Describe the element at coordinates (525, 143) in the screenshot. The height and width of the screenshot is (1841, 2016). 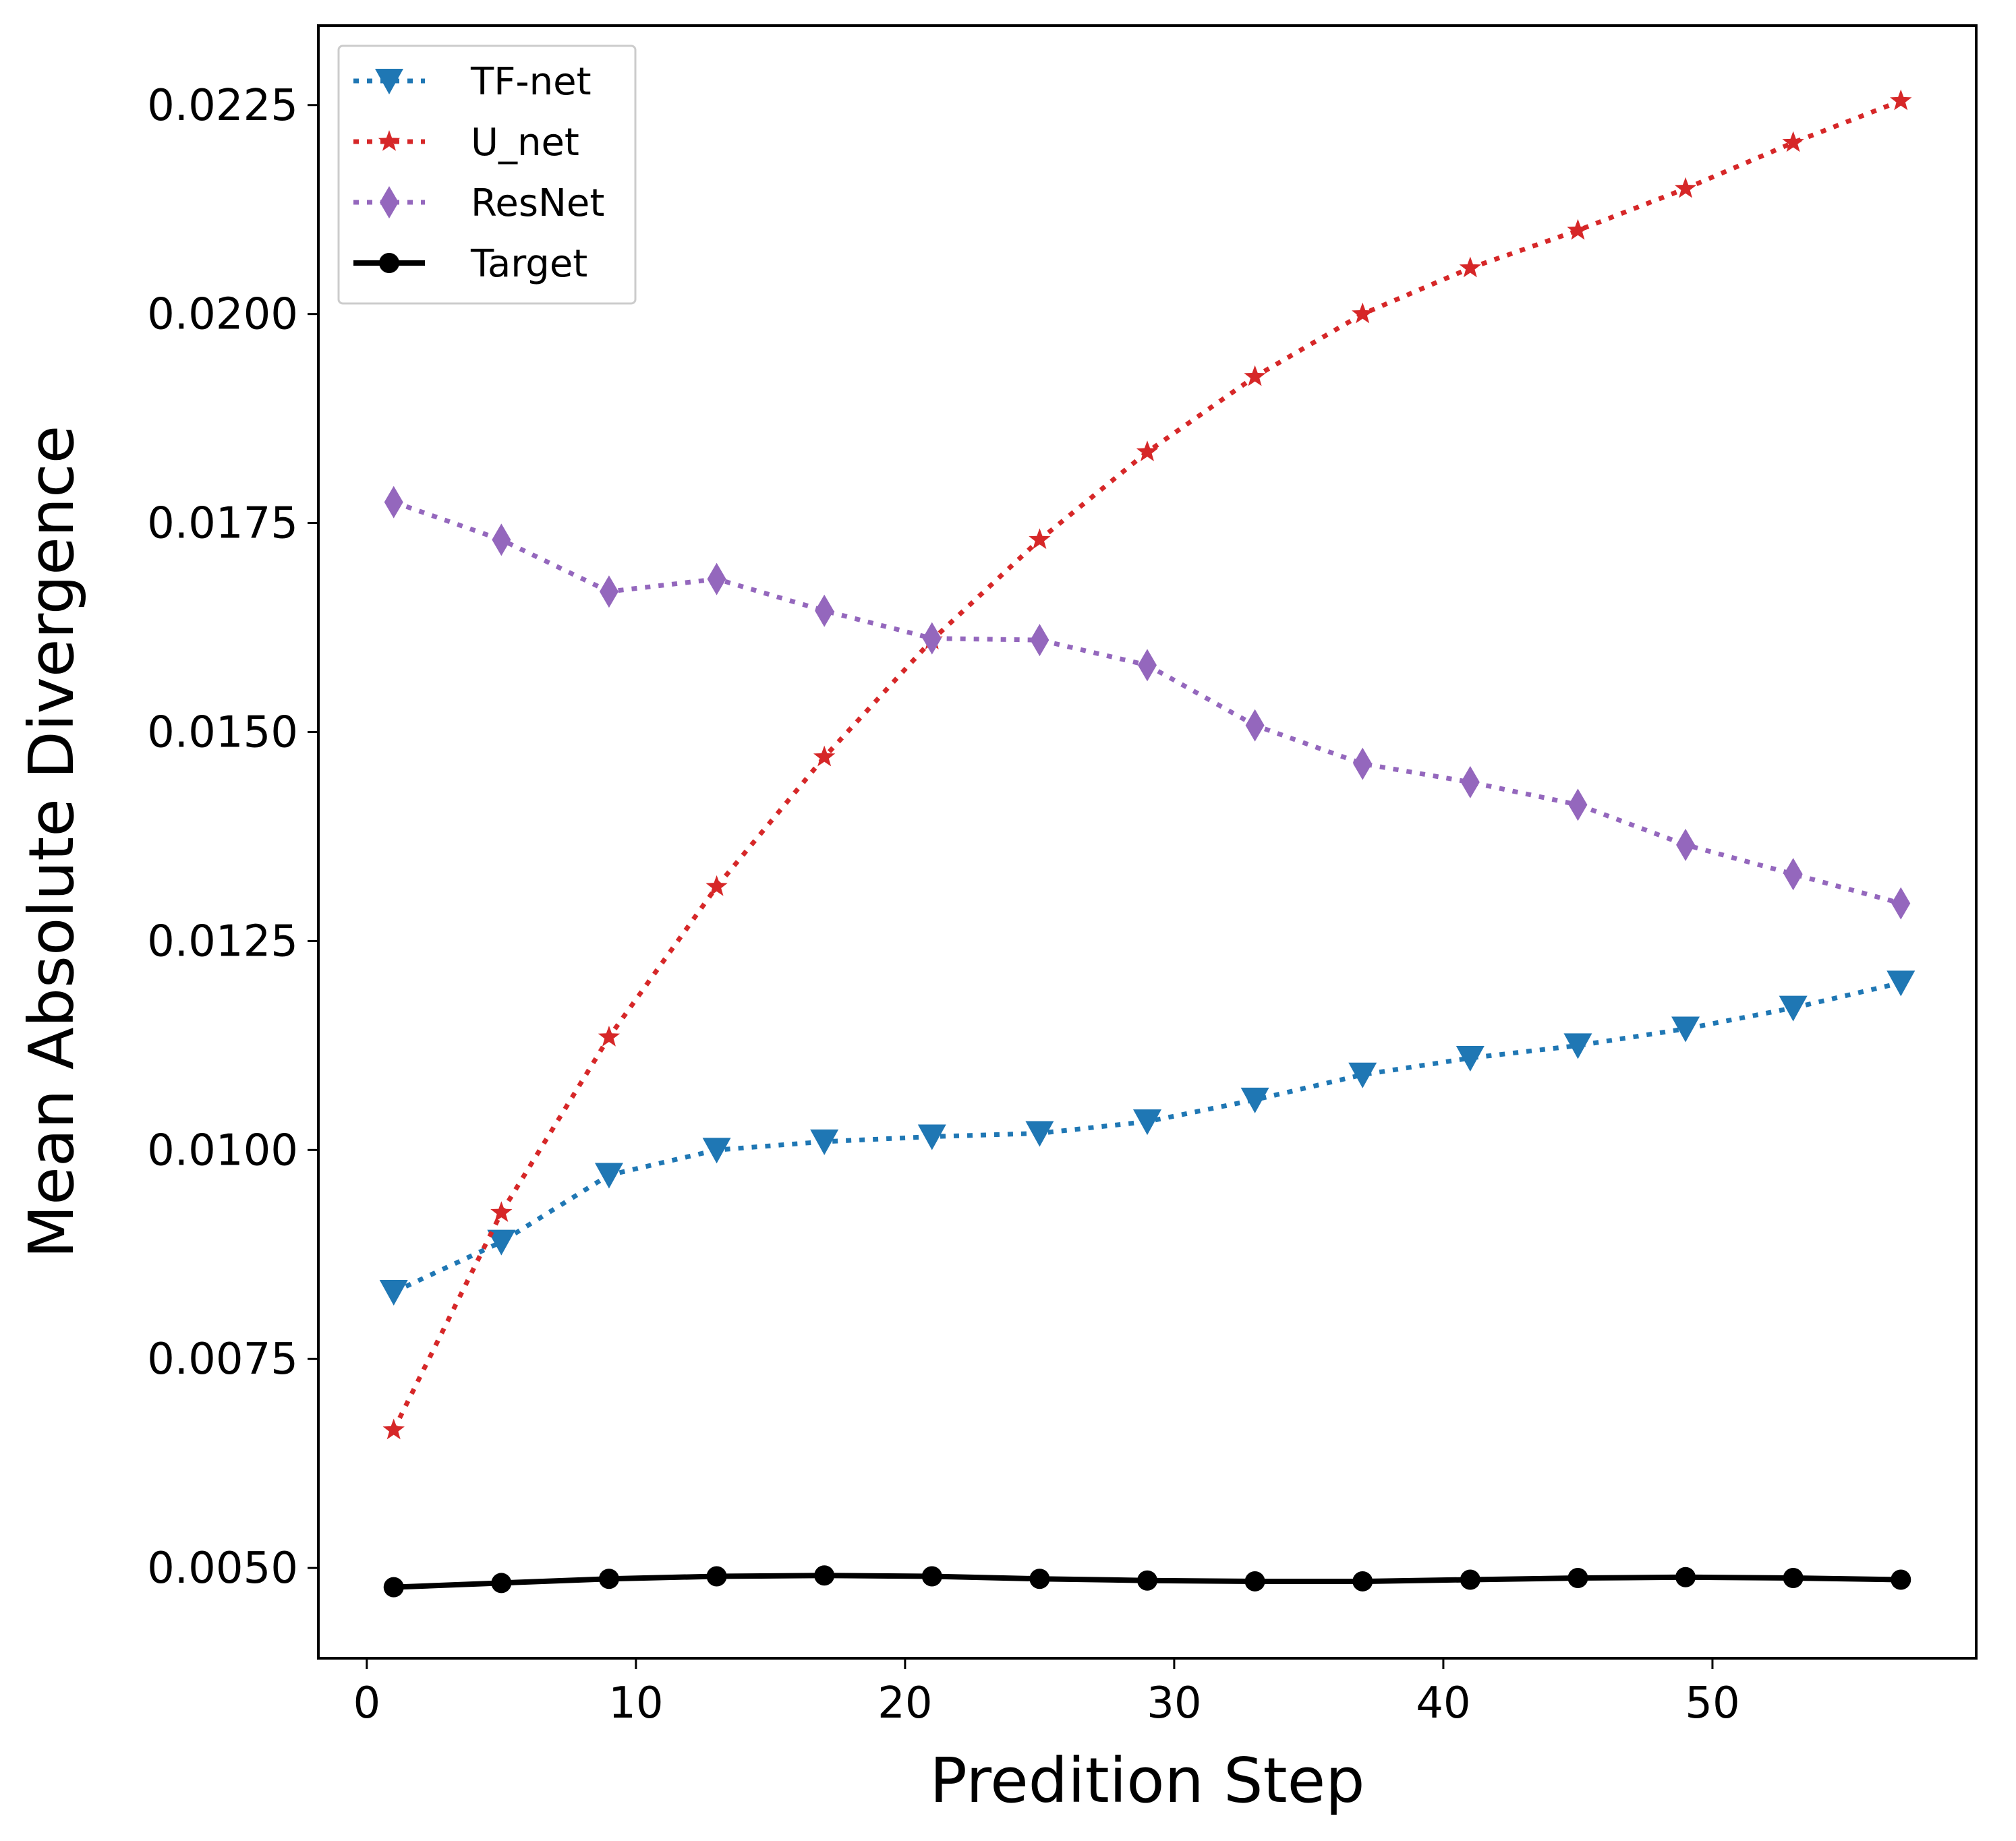
I see `legend-label-u-net: U_net` at that location.